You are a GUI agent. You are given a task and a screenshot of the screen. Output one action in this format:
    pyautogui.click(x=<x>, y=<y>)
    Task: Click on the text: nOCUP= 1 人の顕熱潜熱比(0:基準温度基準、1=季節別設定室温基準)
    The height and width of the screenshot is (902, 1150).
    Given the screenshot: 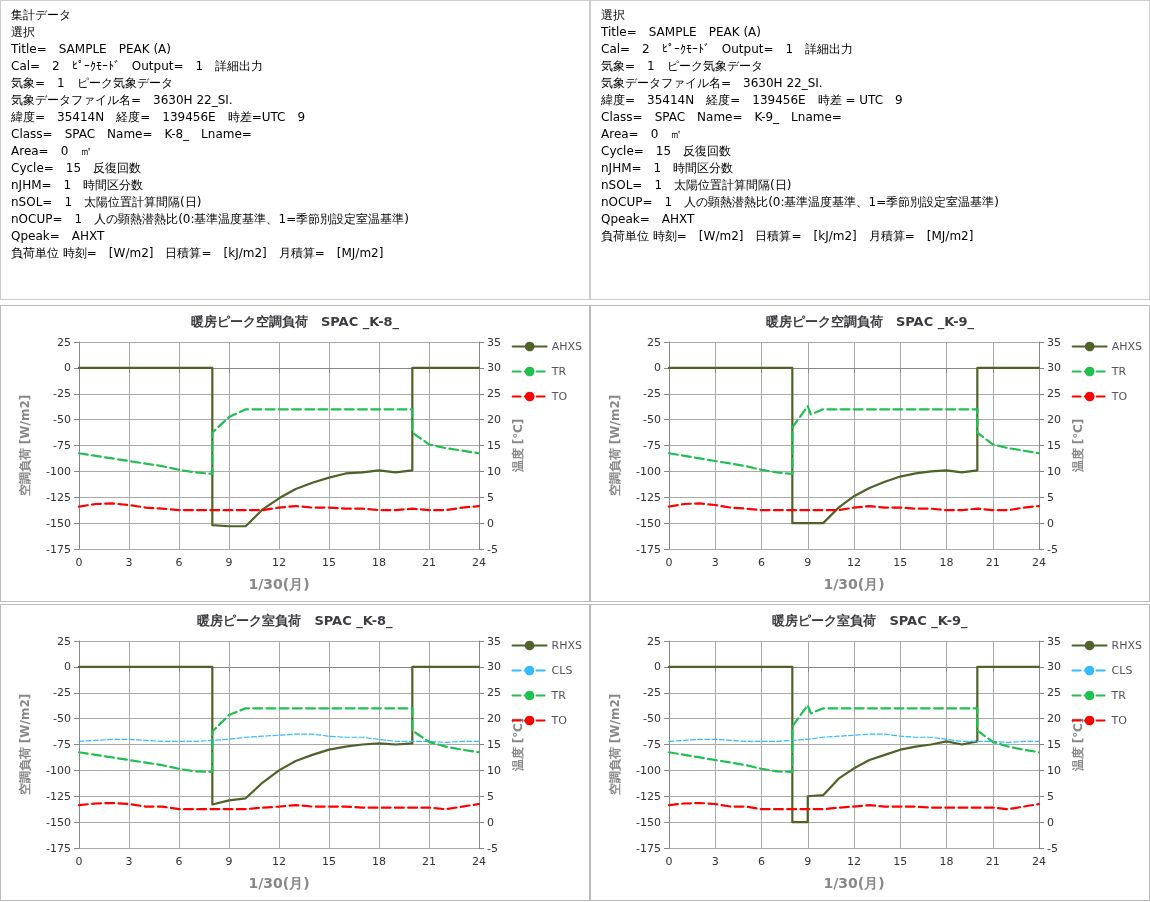 What is the action you would take?
    pyautogui.click(x=800, y=202)
    